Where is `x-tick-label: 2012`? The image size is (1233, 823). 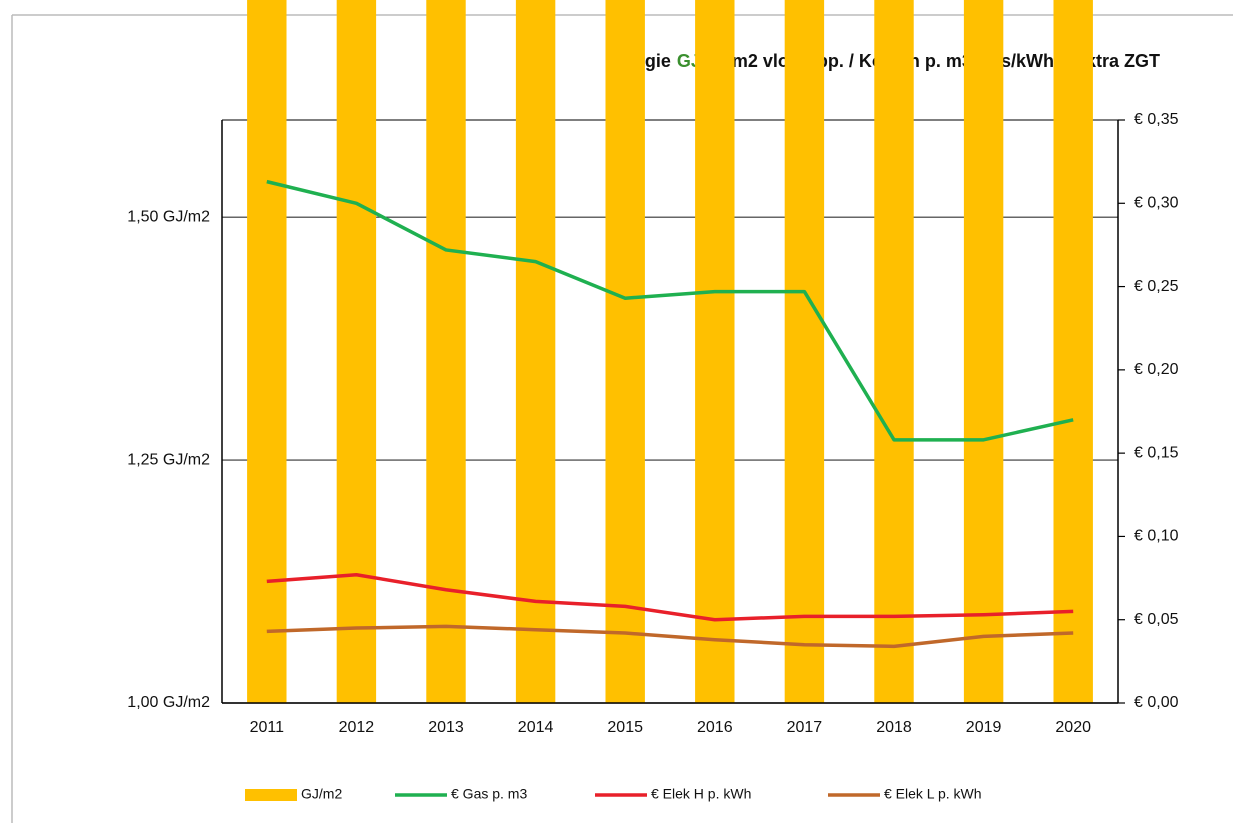 x-tick-label: 2012 is located at coordinates (357, 727).